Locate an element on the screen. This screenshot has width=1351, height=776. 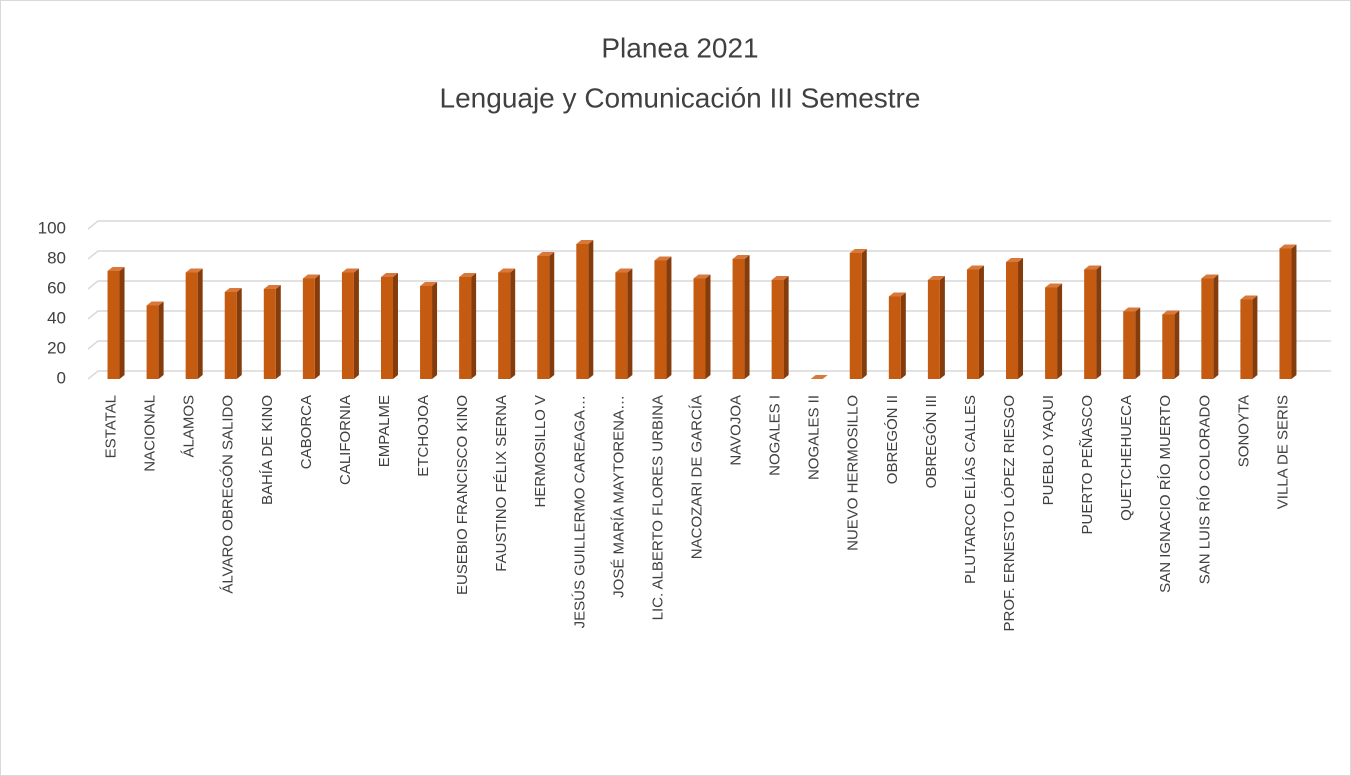
x-tick-label: NOGALES I is located at coordinates (775, 435).